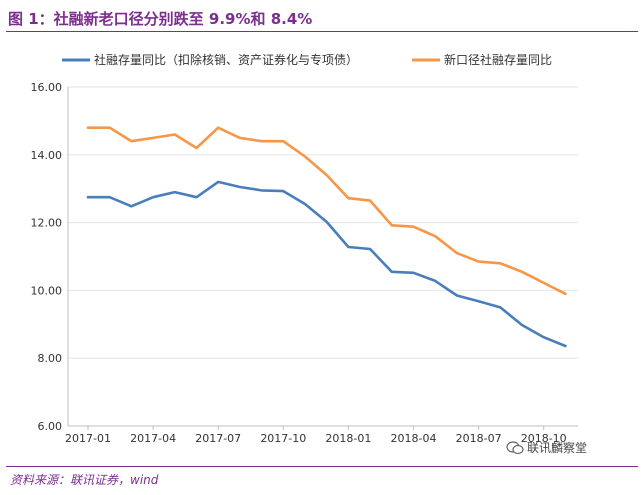 This screenshot has height=495, width=644. I want to click on x-tick-label: 2018-10, so click(544, 438).